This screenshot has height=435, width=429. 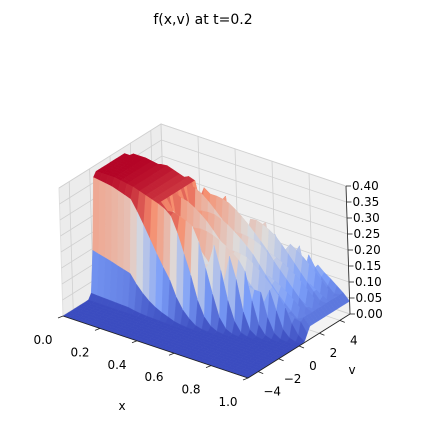 I want to click on z-tick-label: 0.00, so click(x=369, y=314).